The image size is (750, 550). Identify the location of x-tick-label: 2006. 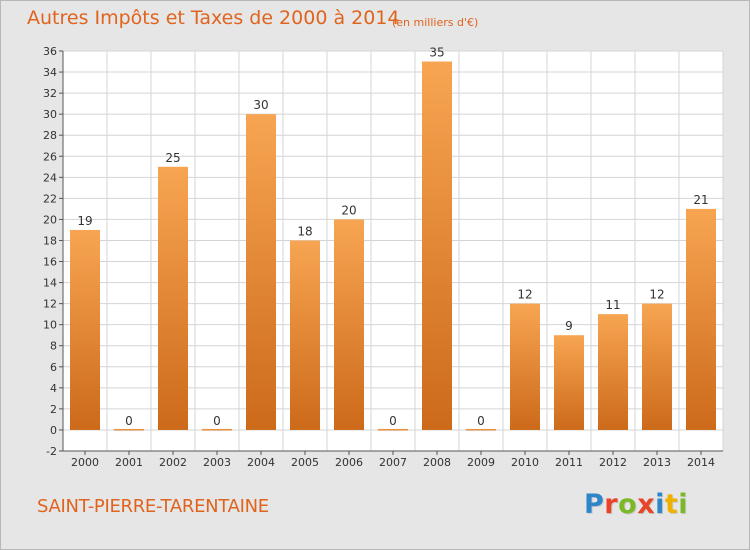
(349, 462).